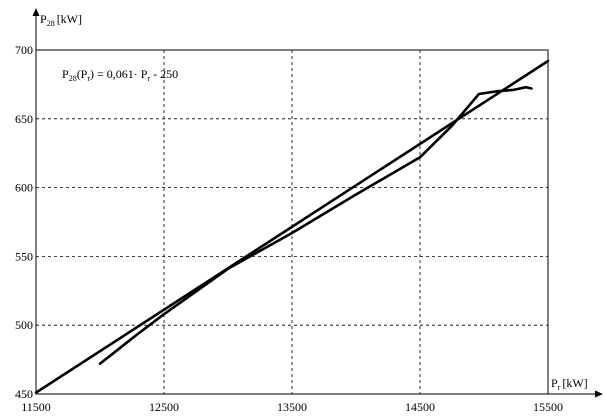 The height and width of the screenshot is (418, 604). Describe the element at coordinates (548, 407) in the screenshot. I see `x-tick-label: 15500` at that location.